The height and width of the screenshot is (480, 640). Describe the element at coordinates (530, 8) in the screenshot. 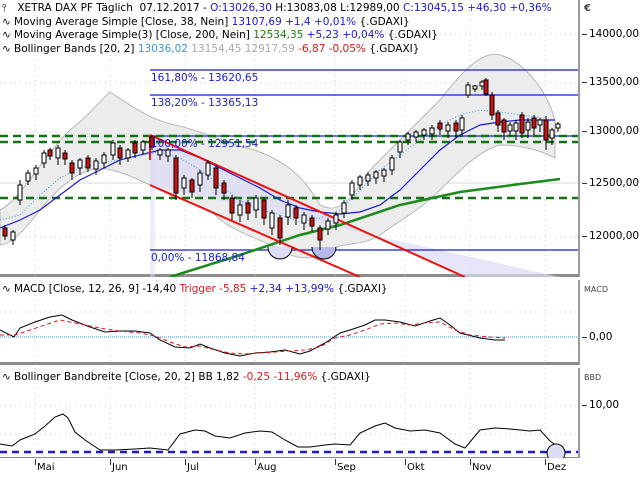

I see `change-pct: +0,36%` at that location.